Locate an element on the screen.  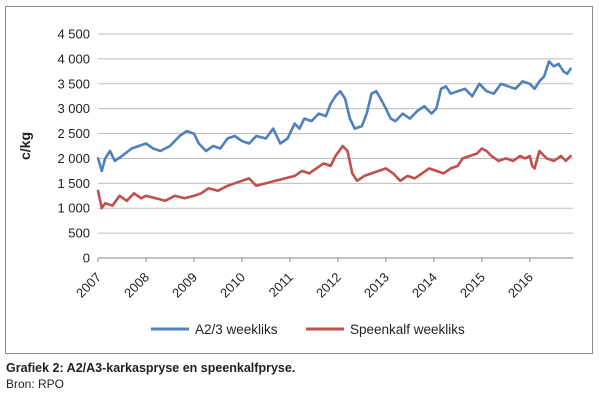
x-tick-label: 2010 is located at coordinates (232, 285).